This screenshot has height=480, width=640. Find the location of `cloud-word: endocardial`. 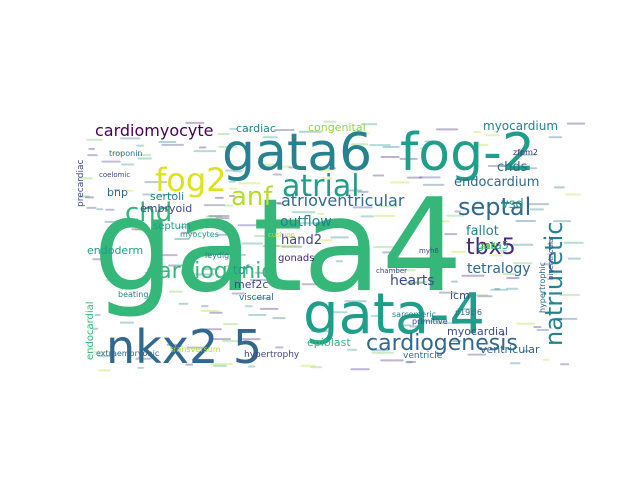

cloud-word: endocardial is located at coordinates (90, 330).